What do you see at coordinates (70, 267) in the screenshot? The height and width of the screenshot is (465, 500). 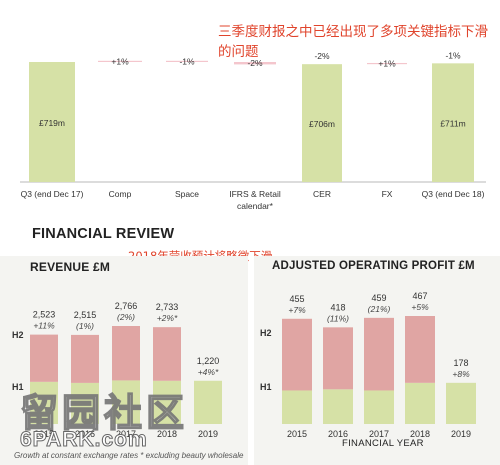 I see `revenue-title: REVENUE £M` at bounding box center [70, 267].